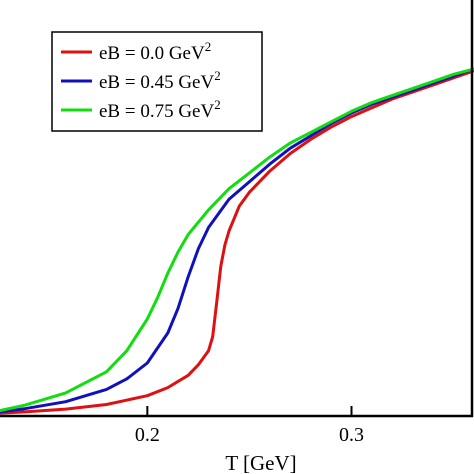 The image size is (474, 474). What do you see at coordinates (260, 462) in the screenshot?
I see `x-axis-label: T [GeV]` at bounding box center [260, 462].